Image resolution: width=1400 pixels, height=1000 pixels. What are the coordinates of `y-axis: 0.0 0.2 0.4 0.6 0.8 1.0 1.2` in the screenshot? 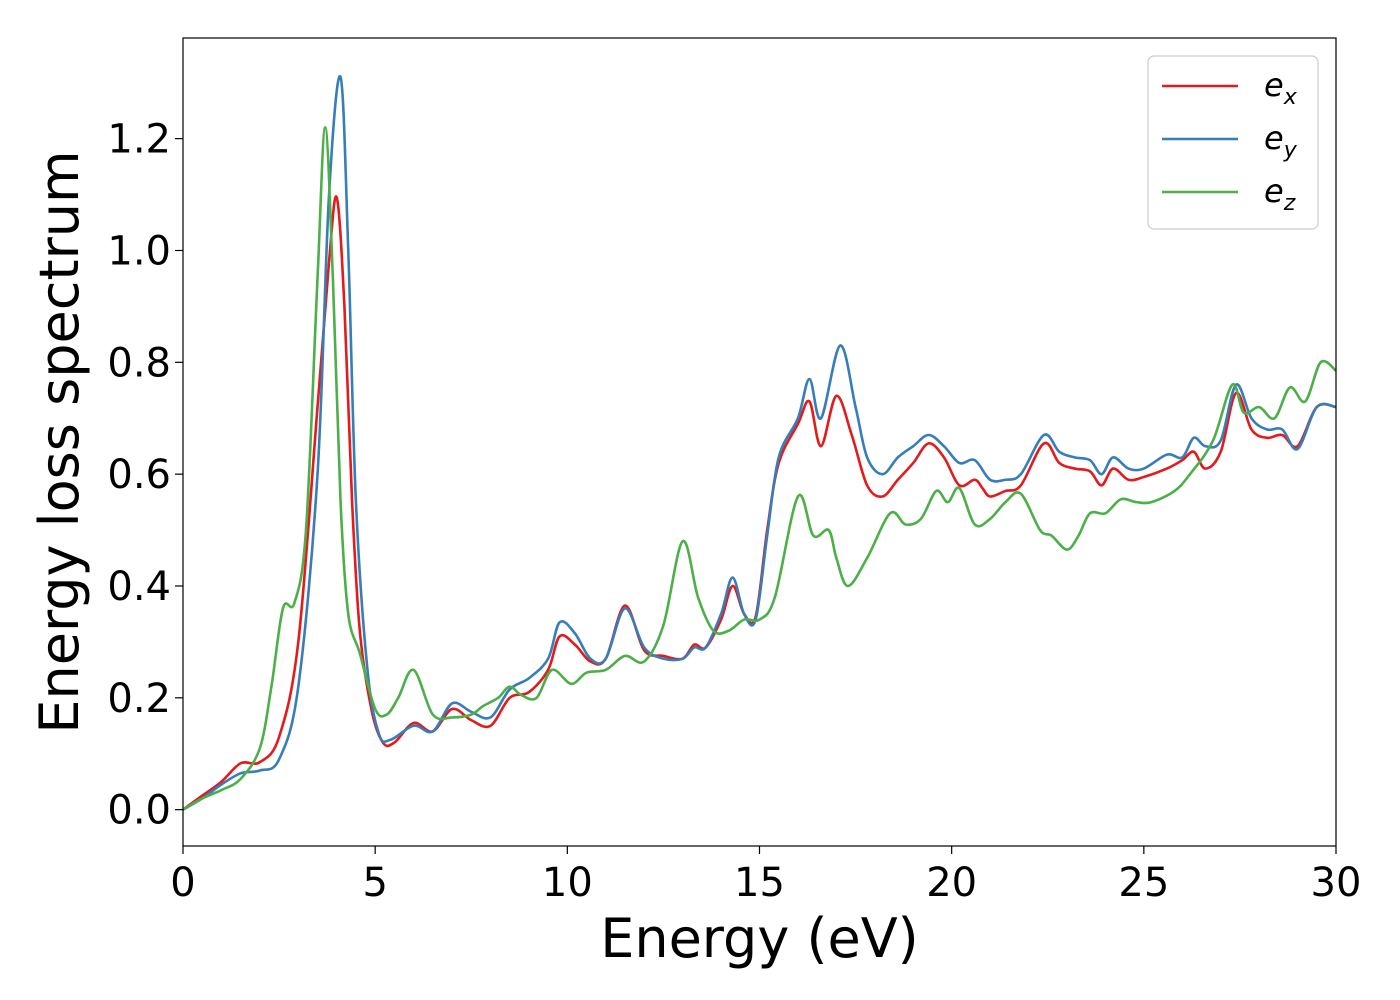 It's located at (145, 475).